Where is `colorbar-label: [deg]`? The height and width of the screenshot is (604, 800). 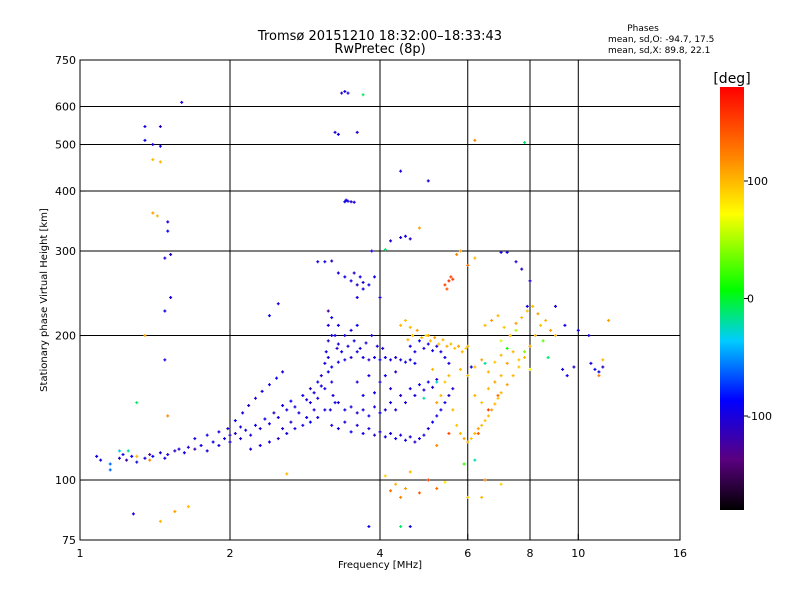 colorbar-label: [deg] is located at coordinates (731, 79).